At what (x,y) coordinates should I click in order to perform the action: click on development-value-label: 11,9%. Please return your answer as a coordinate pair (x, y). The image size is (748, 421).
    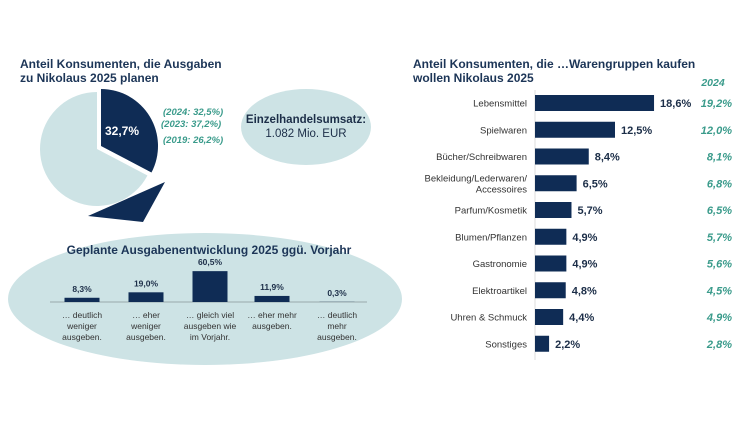
    Looking at the image, I should click on (272, 287).